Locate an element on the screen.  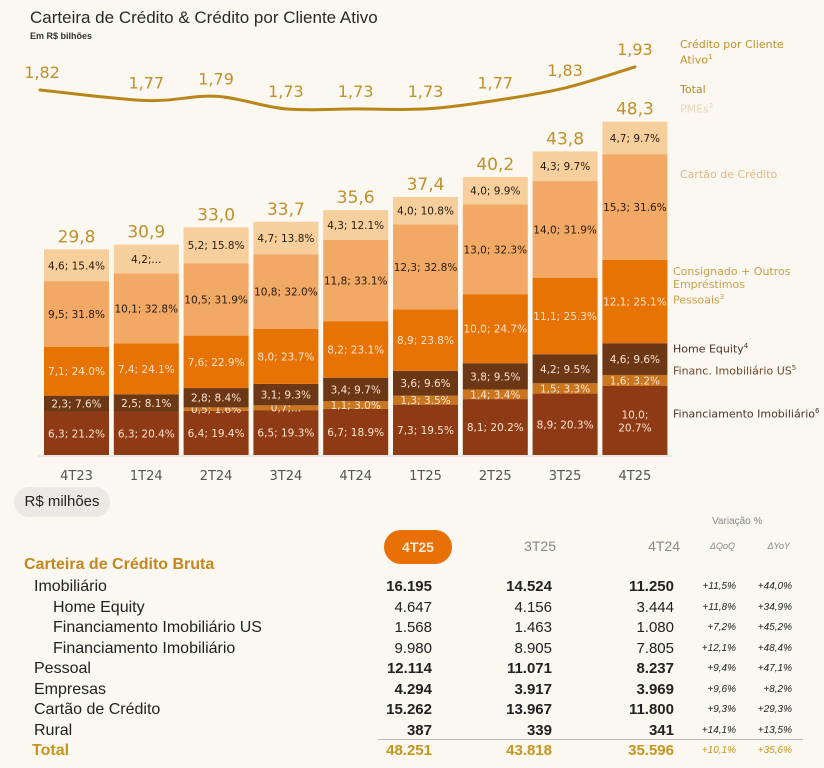
total-divider is located at coordinates (590, 739).